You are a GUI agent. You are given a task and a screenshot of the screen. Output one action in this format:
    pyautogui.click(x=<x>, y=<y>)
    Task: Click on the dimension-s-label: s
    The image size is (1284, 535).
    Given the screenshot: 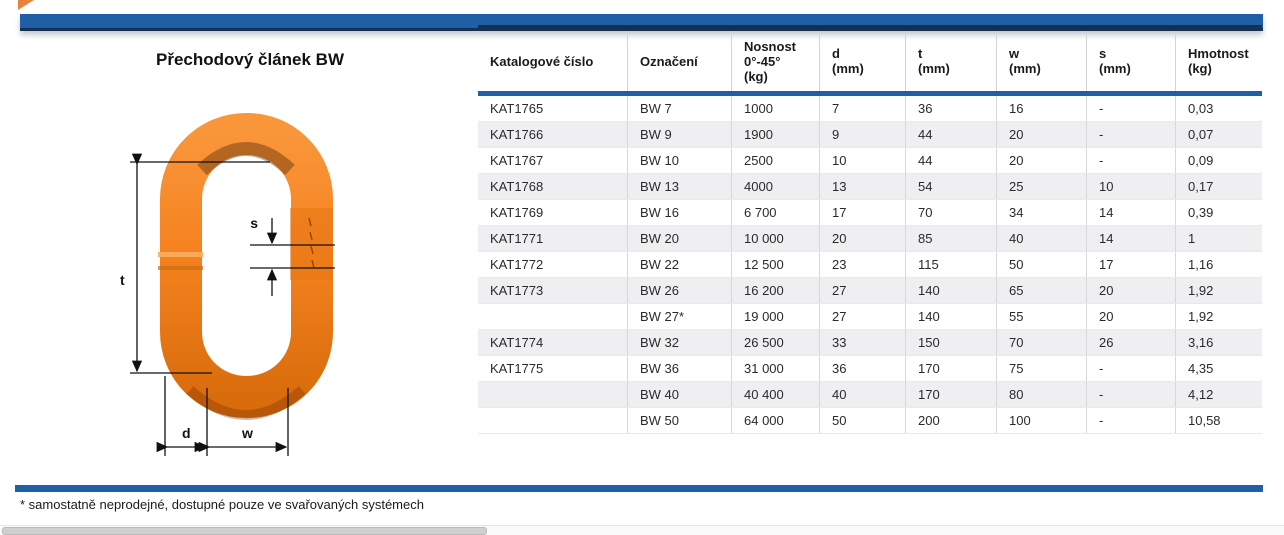 What is the action you would take?
    pyautogui.click(x=254, y=223)
    